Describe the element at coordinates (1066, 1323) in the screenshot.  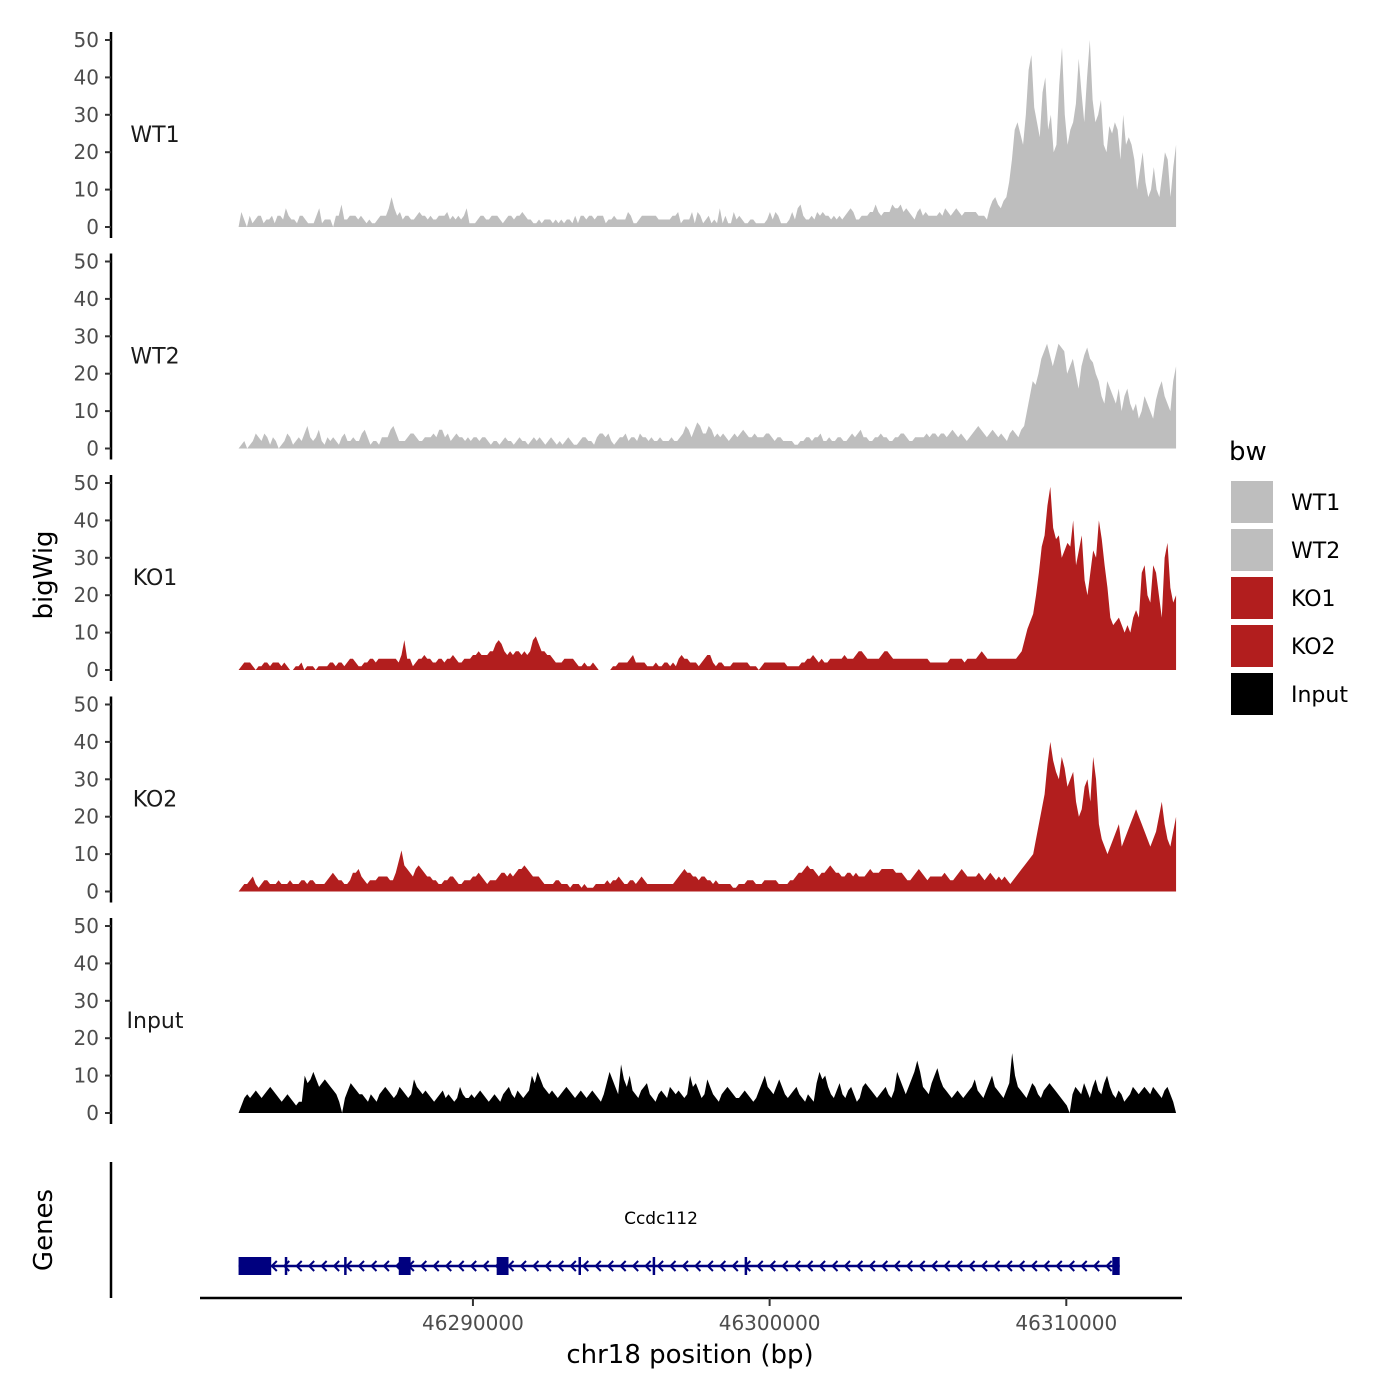
I see `x-tick-label: 46310000` at that location.